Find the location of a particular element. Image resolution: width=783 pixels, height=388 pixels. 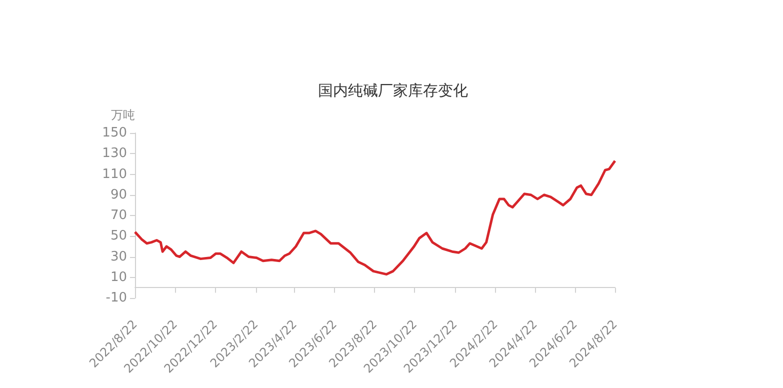

y-tick-label: 10 is located at coordinates (118, 277).